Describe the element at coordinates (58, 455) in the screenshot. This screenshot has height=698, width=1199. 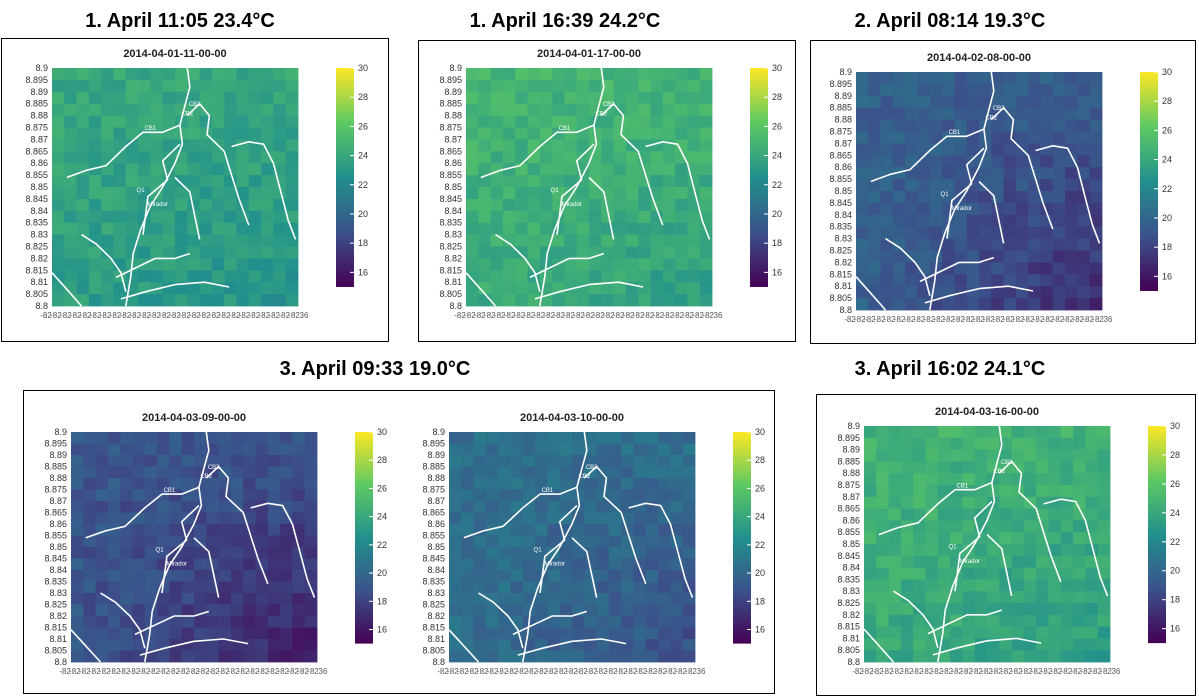
I see `y-tick-label: 8.89` at that location.